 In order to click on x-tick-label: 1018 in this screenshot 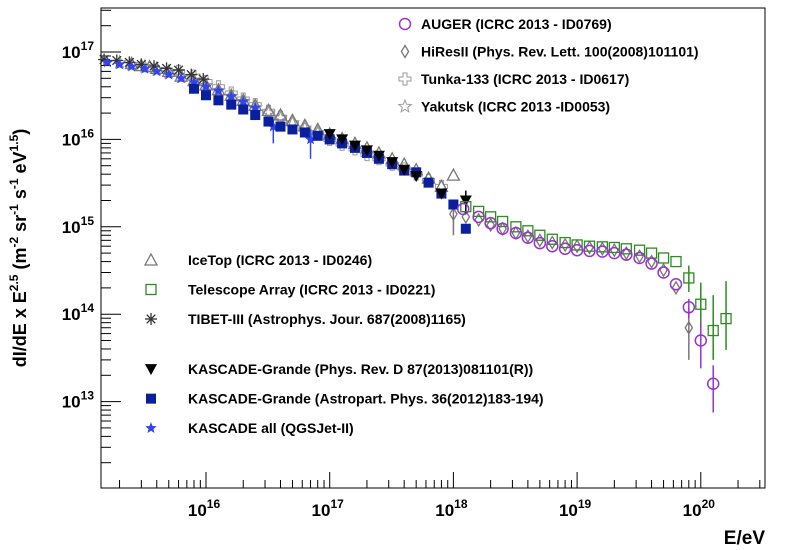, I will do `click(451, 508)`.